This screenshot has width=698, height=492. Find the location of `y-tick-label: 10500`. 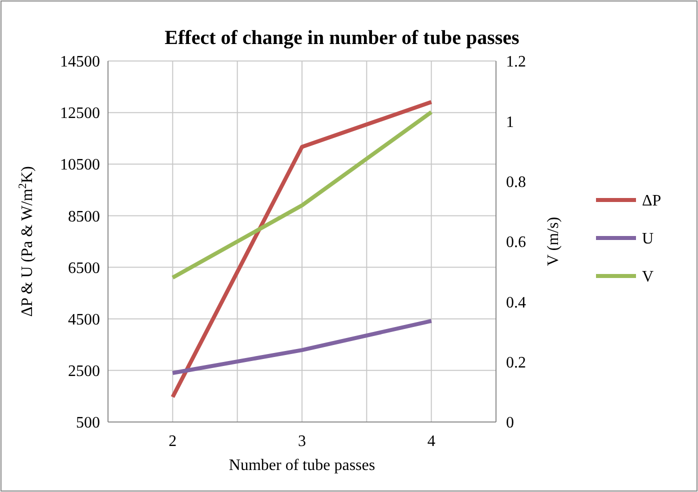

y-tick-label: 10500 is located at coordinates (80, 165).